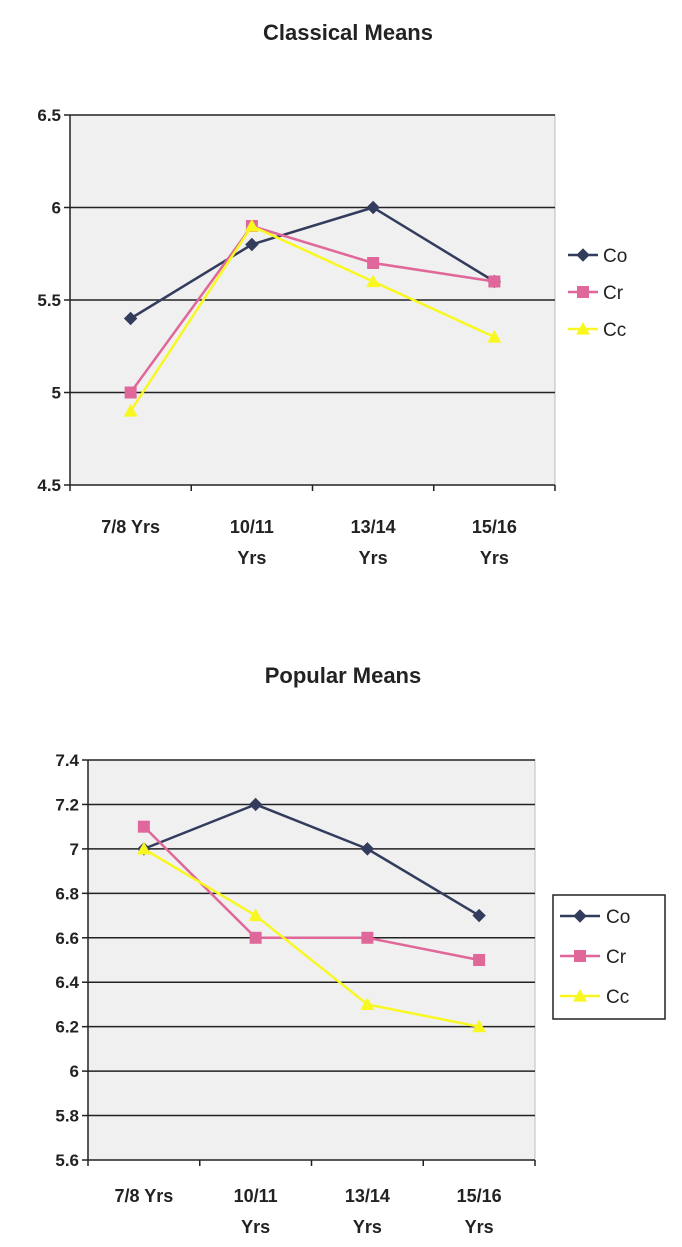 Image resolution: width=682 pixels, height=1247 pixels. What do you see at coordinates (67, 1160) in the screenshot?
I see `y-tick-label: 5.6` at bounding box center [67, 1160].